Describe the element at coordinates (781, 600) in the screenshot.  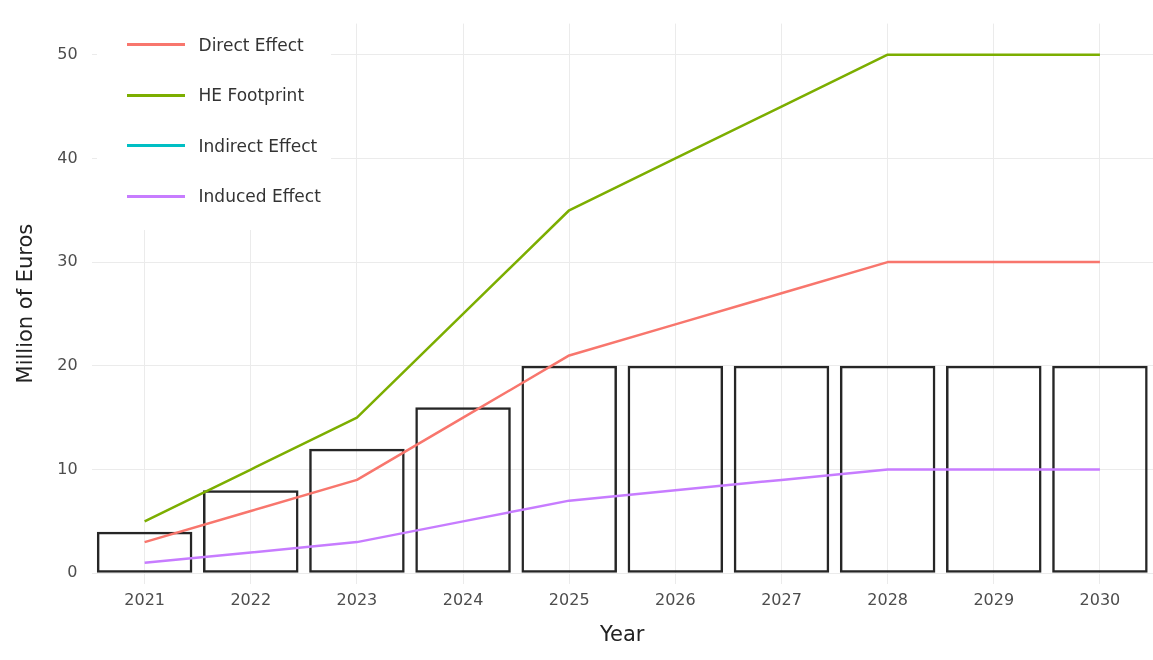
I see `x-tick-label: 2027` at that location.